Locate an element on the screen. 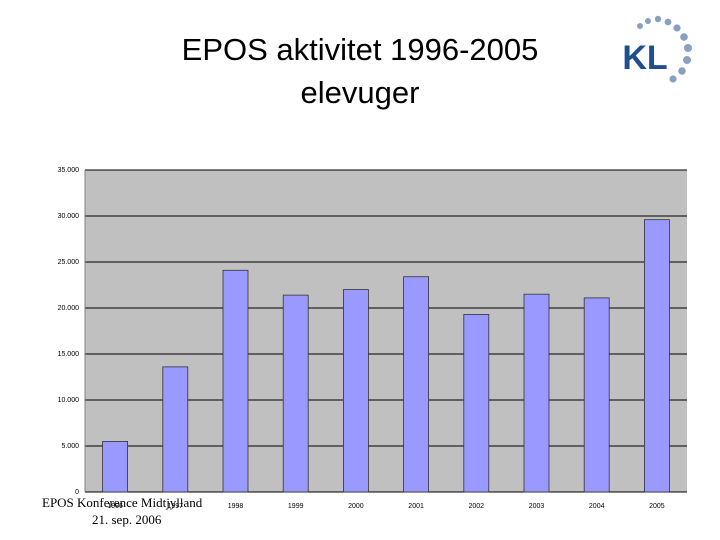 The height and width of the screenshot is (540, 720). y-tick-label: 20.000 is located at coordinates (69, 308).